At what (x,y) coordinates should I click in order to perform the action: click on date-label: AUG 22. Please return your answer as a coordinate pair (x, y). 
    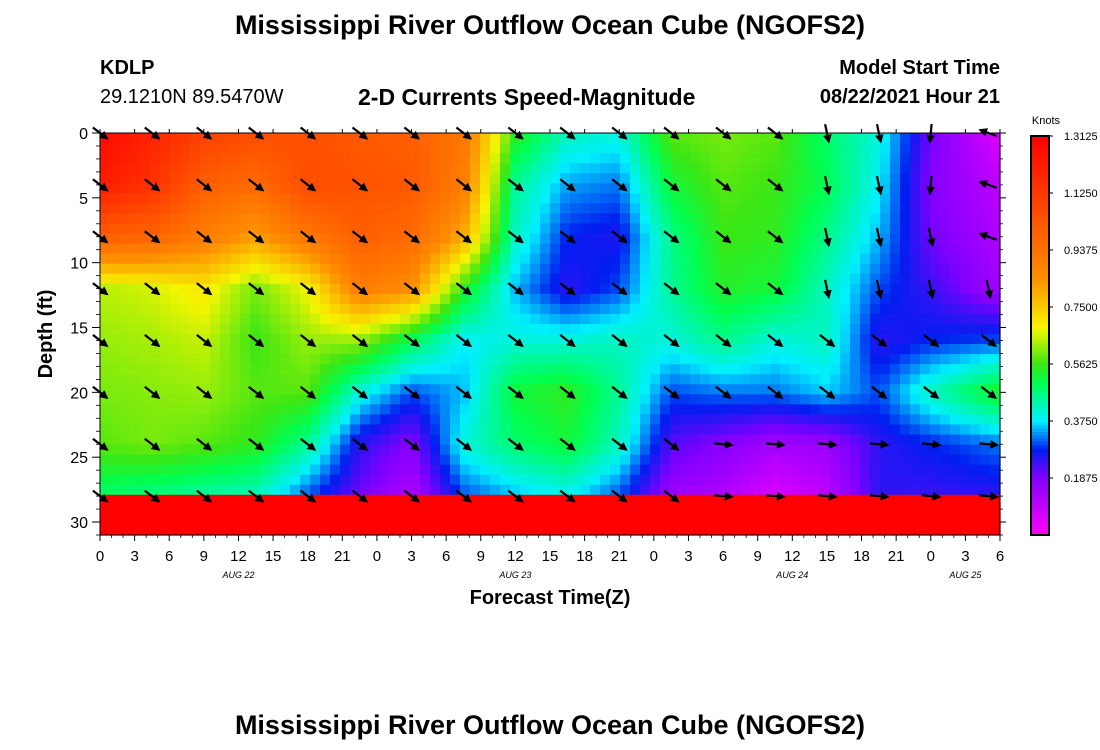
    Looking at the image, I should click on (237, 575).